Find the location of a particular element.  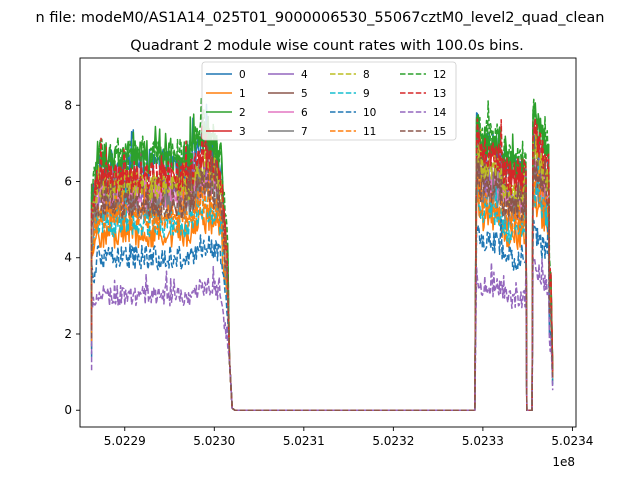

legend-label-4: 4 is located at coordinates (304, 75).